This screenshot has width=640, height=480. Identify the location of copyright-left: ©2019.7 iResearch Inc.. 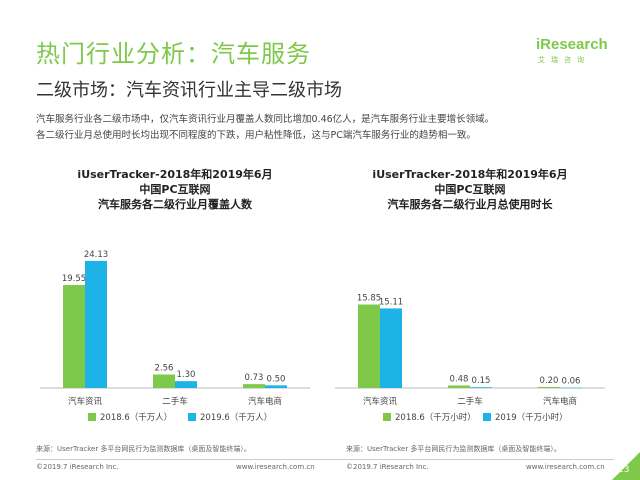
(77, 467).